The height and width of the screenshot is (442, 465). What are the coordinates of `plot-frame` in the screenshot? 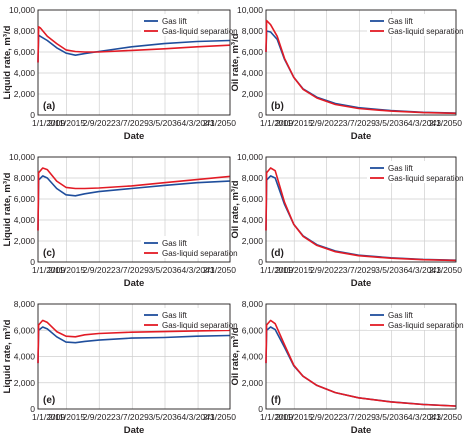 It's located at (361, 62).